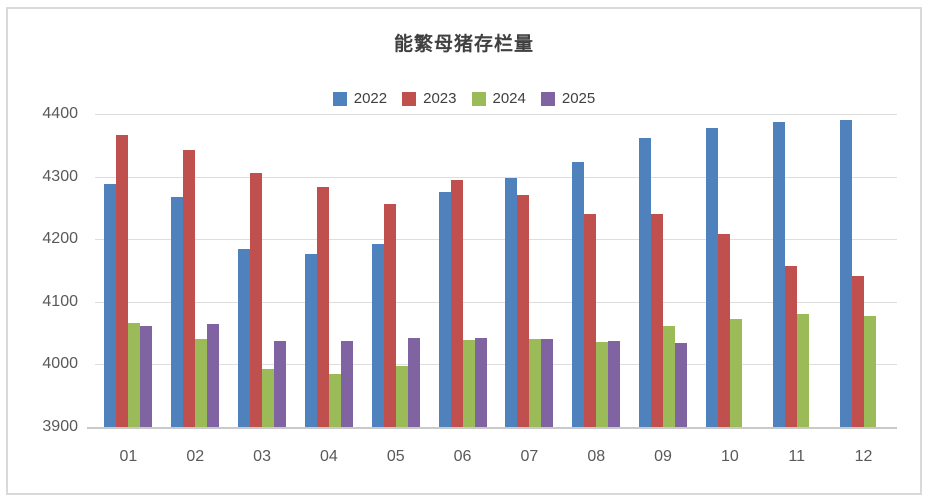 This screenshot has width=934, height=502. Describe the element at coordinates (529, 456) in the screenshot. I see `x-tick-label: 07` at that location.